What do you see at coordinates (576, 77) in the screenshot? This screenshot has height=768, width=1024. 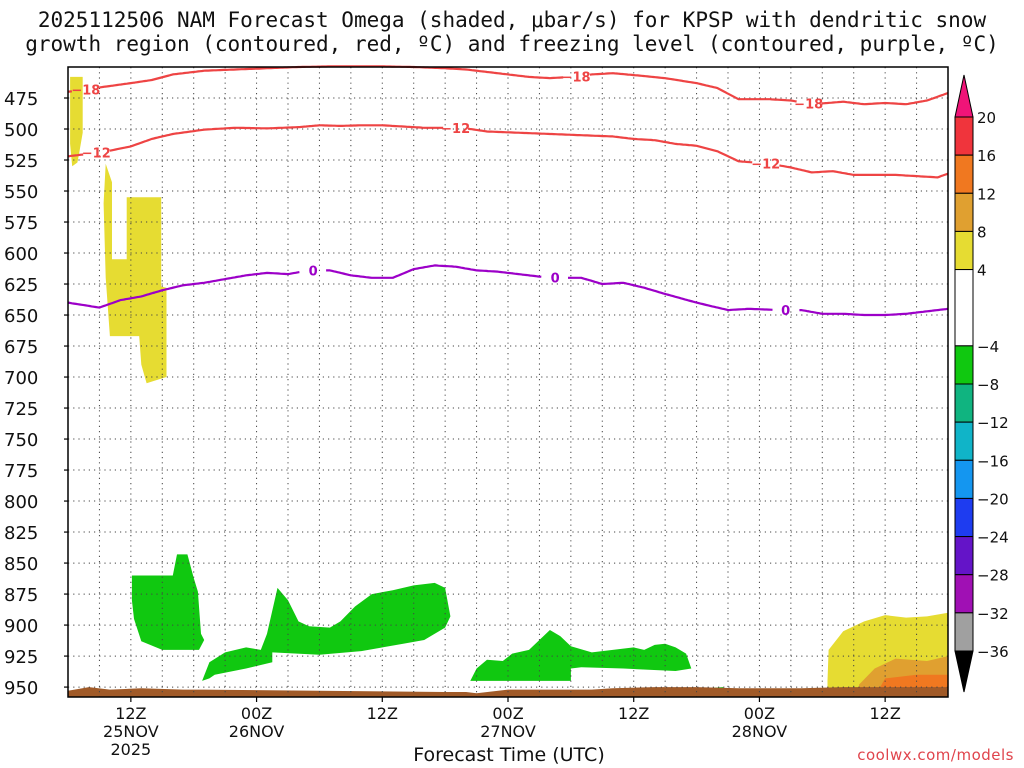 I see `contour-label-0-1: −18` at bounding box center [576, 77].